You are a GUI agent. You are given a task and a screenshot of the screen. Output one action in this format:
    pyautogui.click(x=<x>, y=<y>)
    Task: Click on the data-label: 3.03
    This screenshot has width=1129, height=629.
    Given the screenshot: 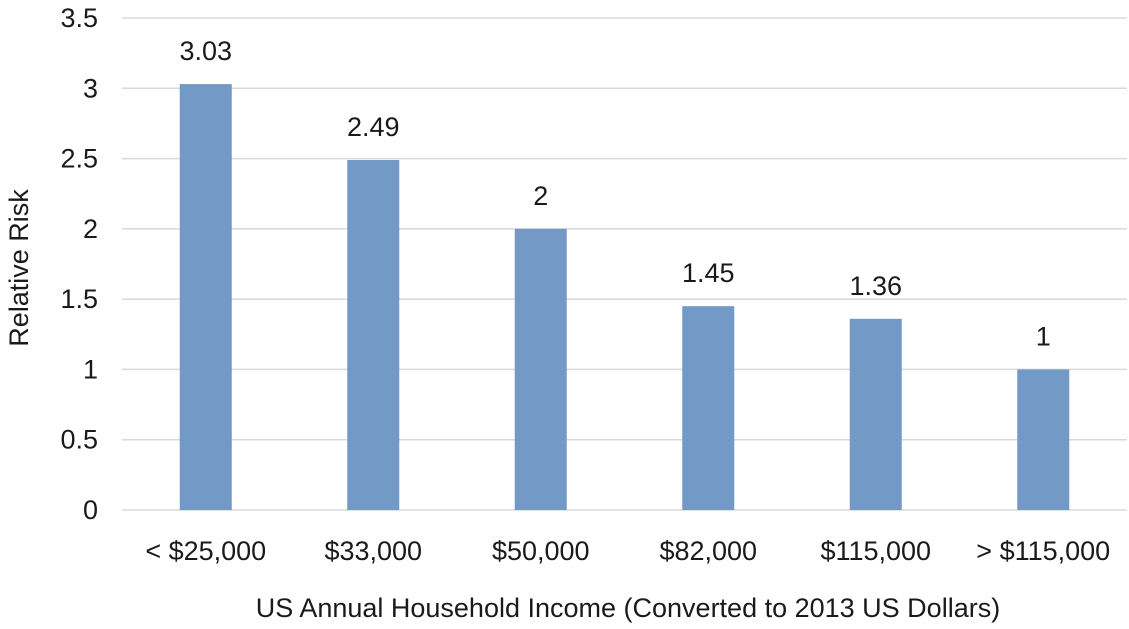 What is the action you would take?
    pyautogui.click(x=205, y=51)
    